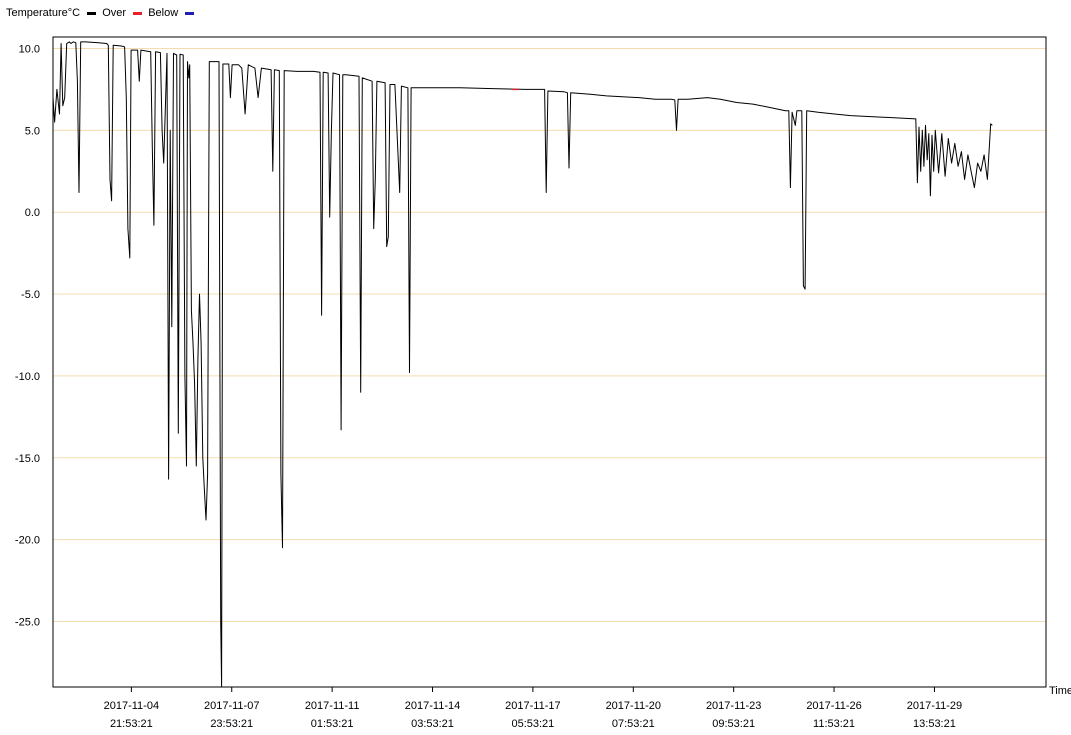 The width and height of the screenshot is (1071, 735). I want to click on y-tick-label: -15.0, so click(27, 459).